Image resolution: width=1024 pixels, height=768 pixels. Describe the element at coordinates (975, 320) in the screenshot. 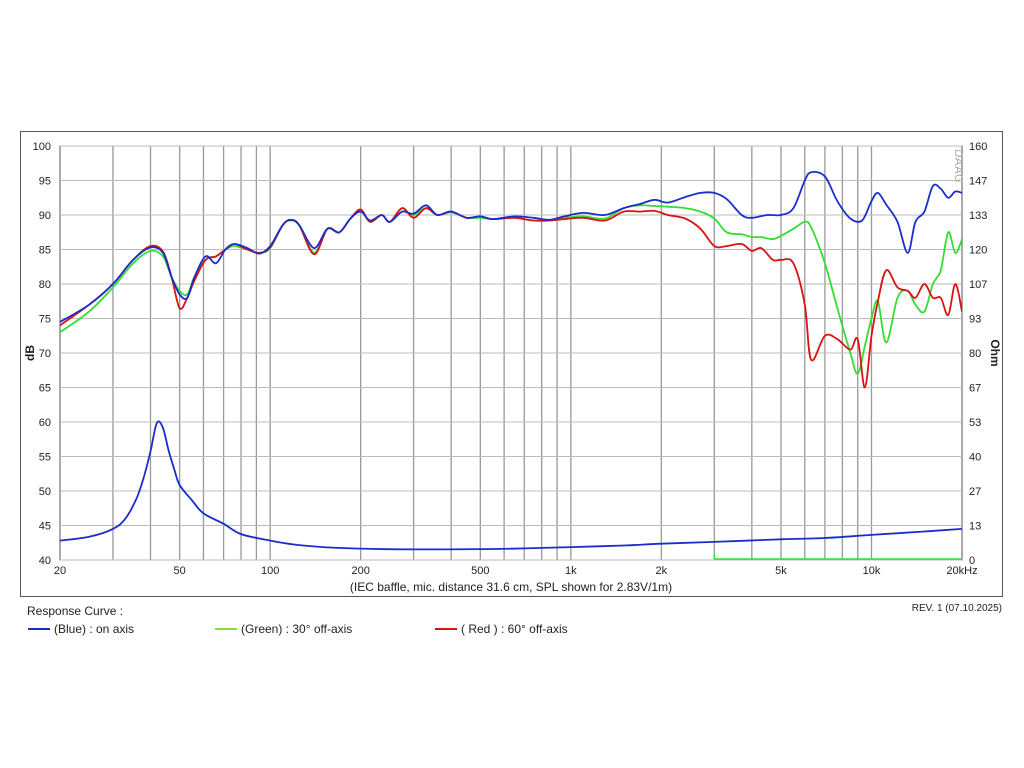

I see `y2-tick-label: 93` at that location.